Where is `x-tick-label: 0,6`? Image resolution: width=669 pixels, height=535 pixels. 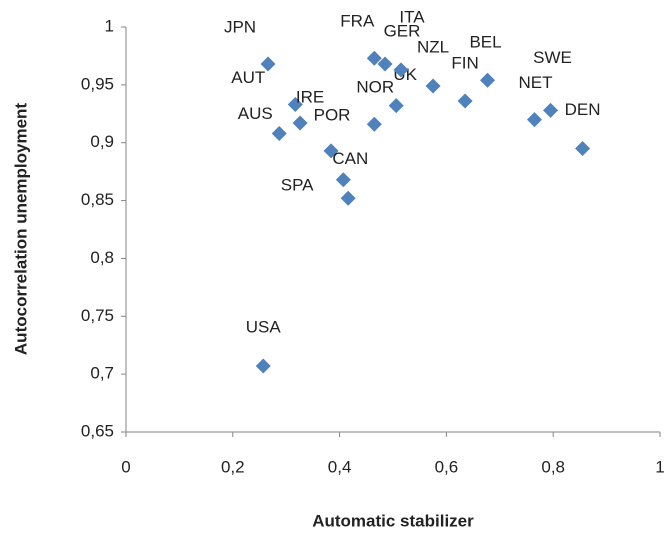
x-tick-label: 0,6 is located at coordinates (447, 466).